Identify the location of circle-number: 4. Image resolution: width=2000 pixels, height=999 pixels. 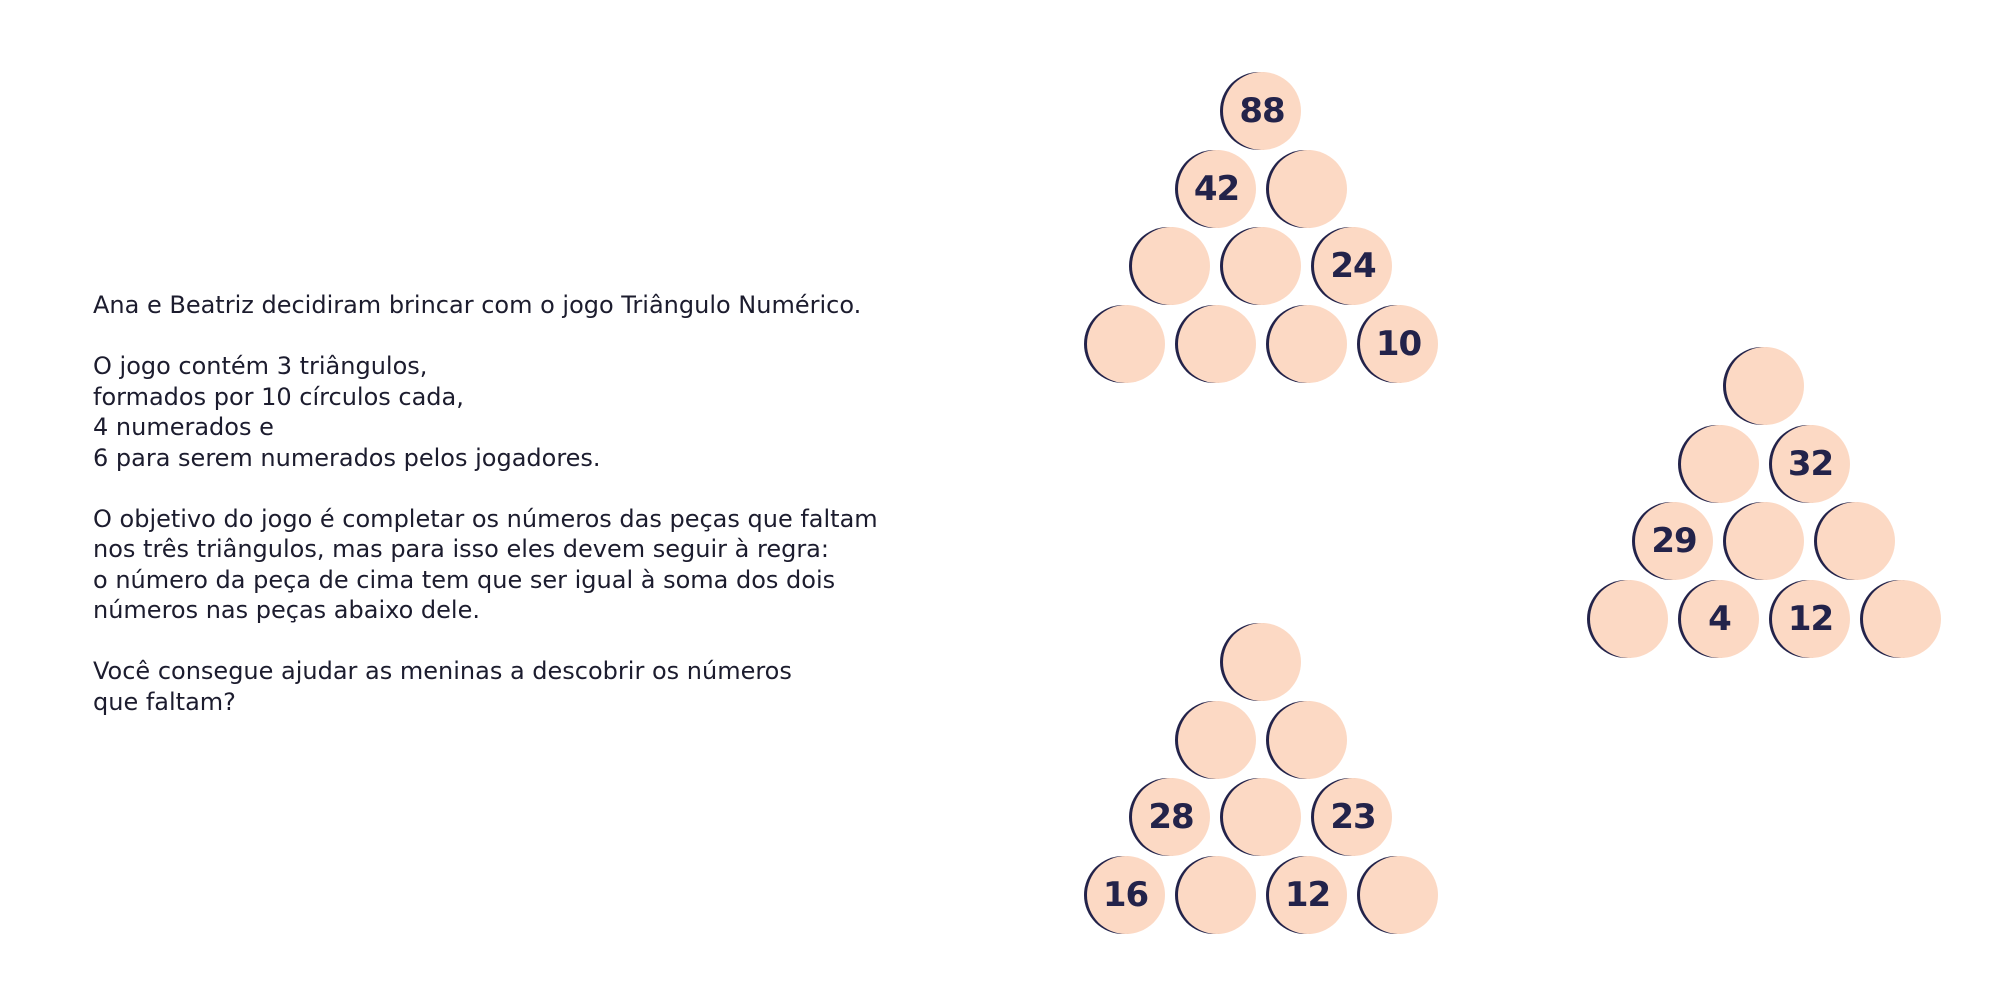
(1720, 618).